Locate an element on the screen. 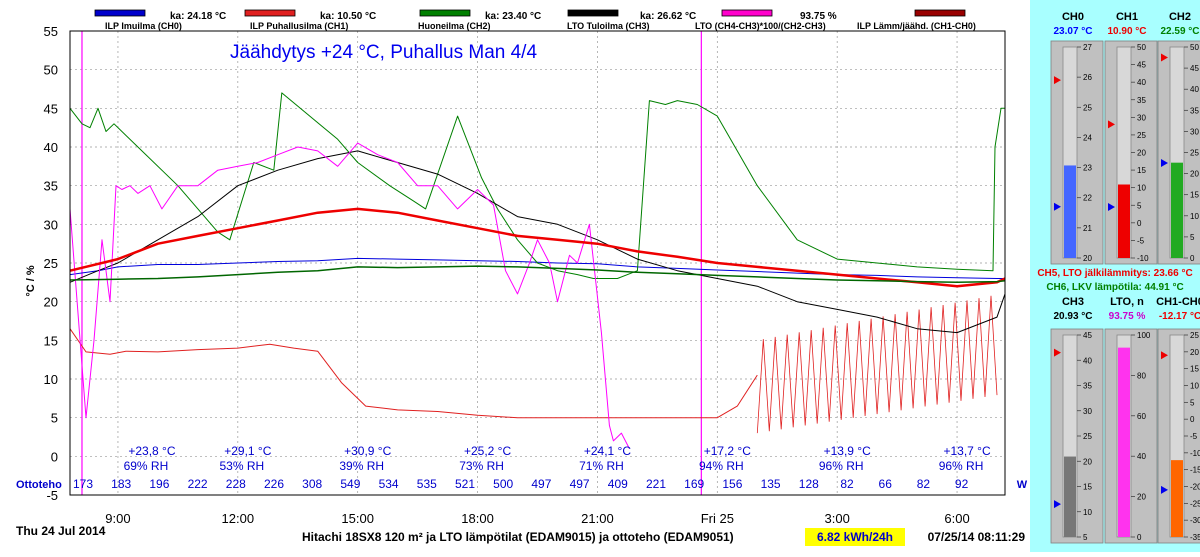 The height and width of the screenshot is (557, 1200). legend-average: 93.75 % is located at coordinates (818, 16).